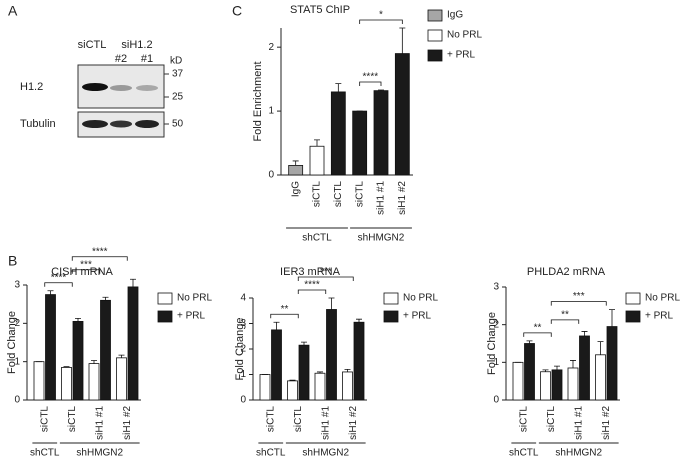 This screenshot has height=460, width=683. Describe the element at coordinates (147, 59) in the screenshot. I see `lane-label: #1` at that location.